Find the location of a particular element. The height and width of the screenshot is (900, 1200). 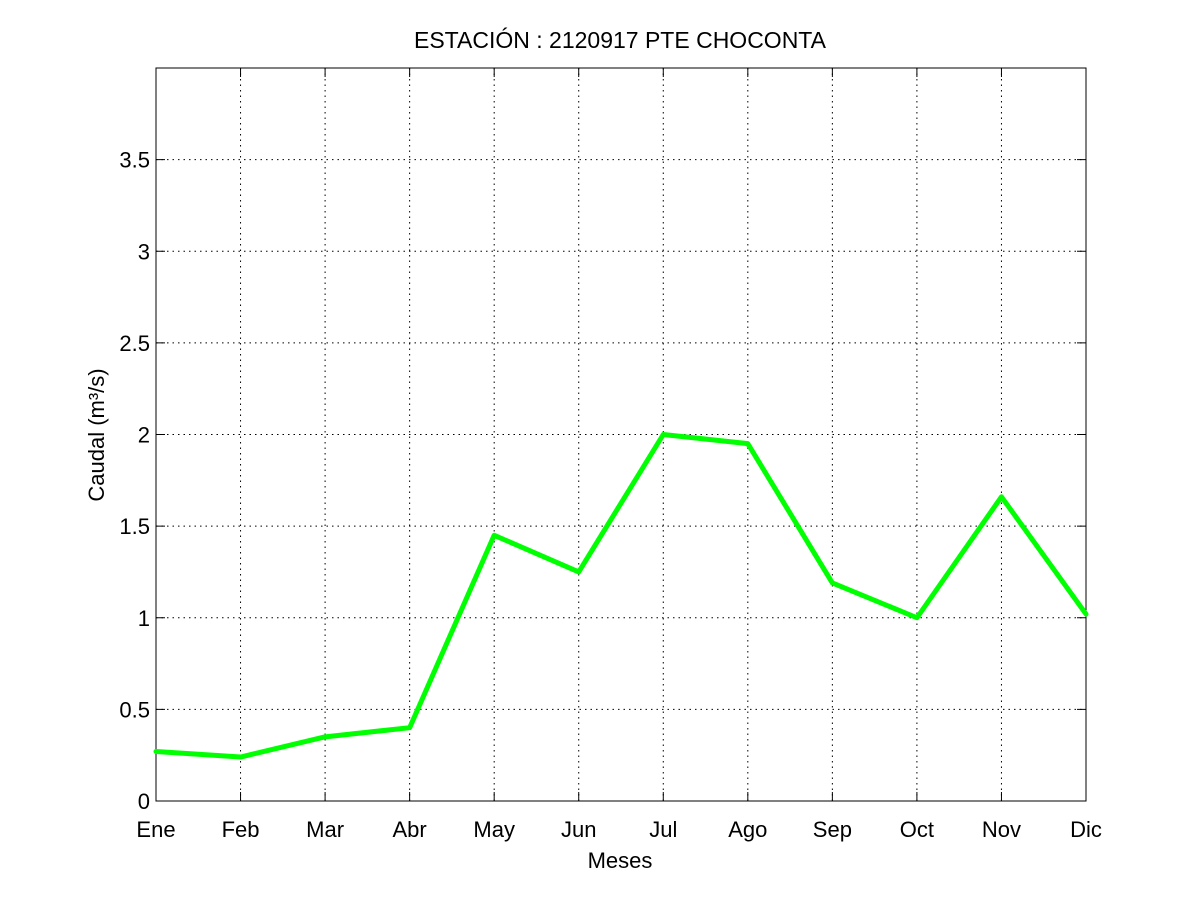

x-tick-labels: Ene Feb Mar Abr May Jun Jul Ago Sep Oct Nov Dic is located at coordinates (618, 829).